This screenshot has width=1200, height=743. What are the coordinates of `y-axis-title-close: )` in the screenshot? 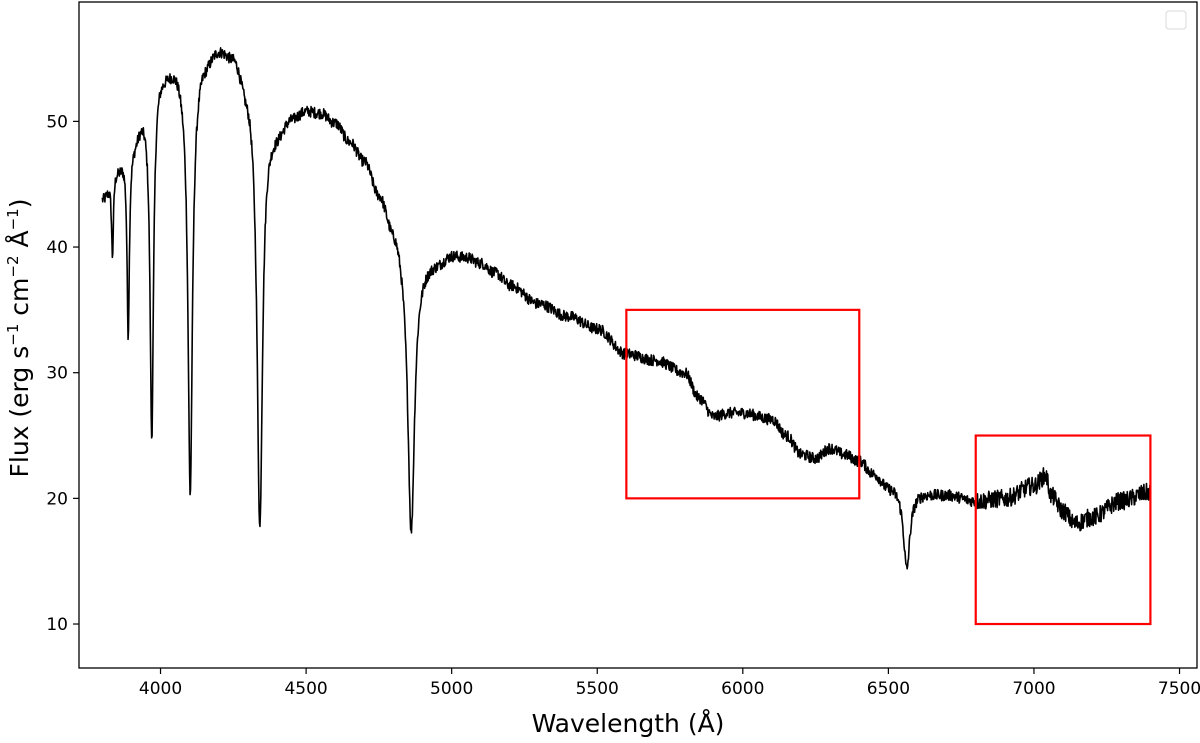 It's located at (19, 204).